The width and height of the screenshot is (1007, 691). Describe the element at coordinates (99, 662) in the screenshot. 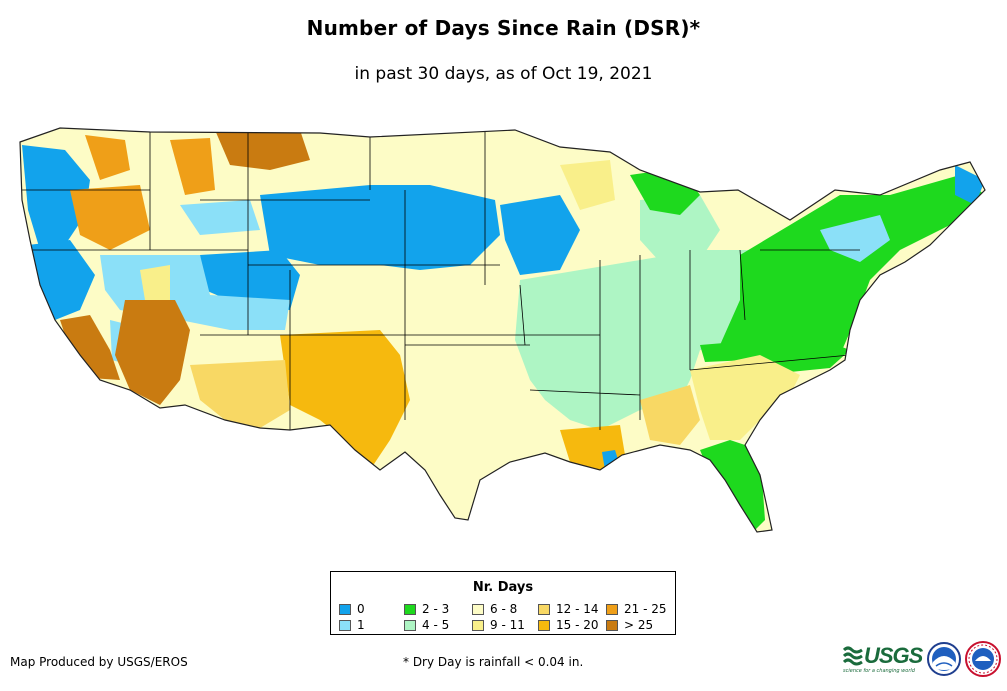

I see `map-credit: Map Produced by USGS/EROS` at that location.